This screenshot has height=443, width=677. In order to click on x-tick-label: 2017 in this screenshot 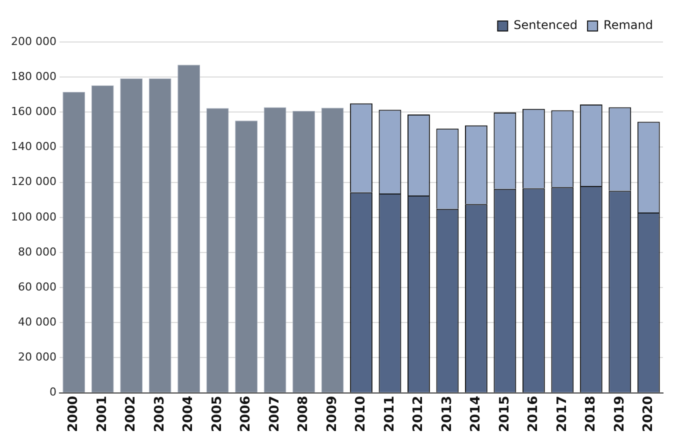, I will do `click(562, 414)`.